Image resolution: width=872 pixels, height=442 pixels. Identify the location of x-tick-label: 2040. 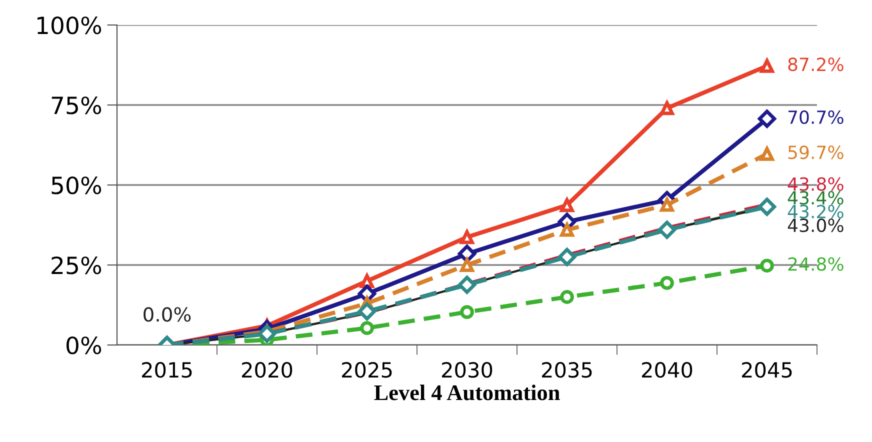
(667, 370).